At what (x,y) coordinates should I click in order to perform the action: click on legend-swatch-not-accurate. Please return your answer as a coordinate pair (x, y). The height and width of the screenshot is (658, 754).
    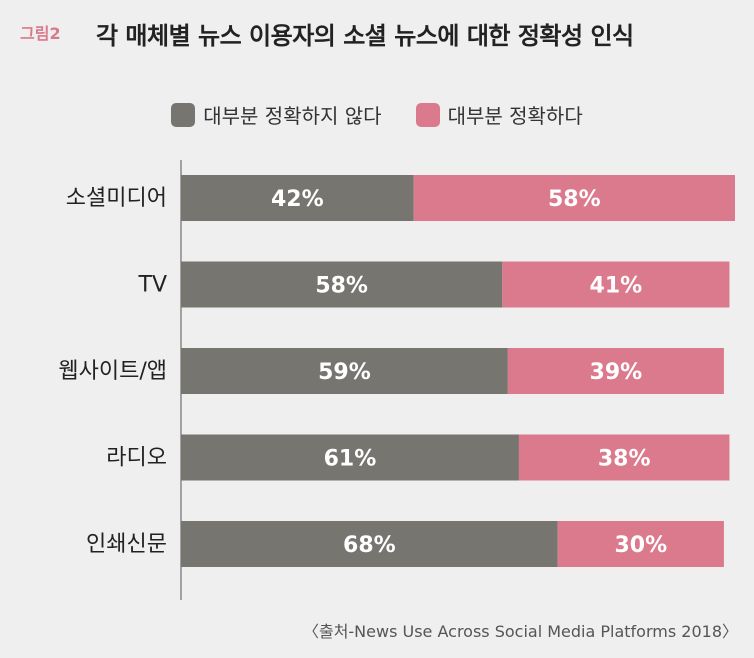
    Looking at the image, I should click on (183, 114).